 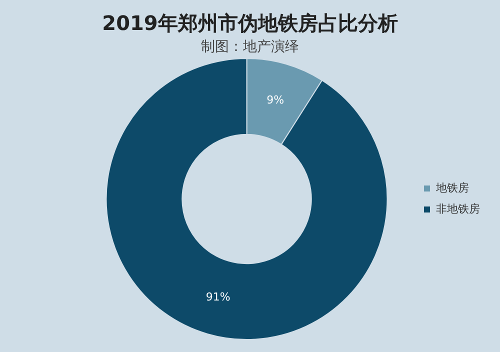 What do you see at coordinates (250, 23) in the screenshot?
I see `chart-title: 2019年郑州市伪地铁房占比分析` at bounding box center [250, 23].